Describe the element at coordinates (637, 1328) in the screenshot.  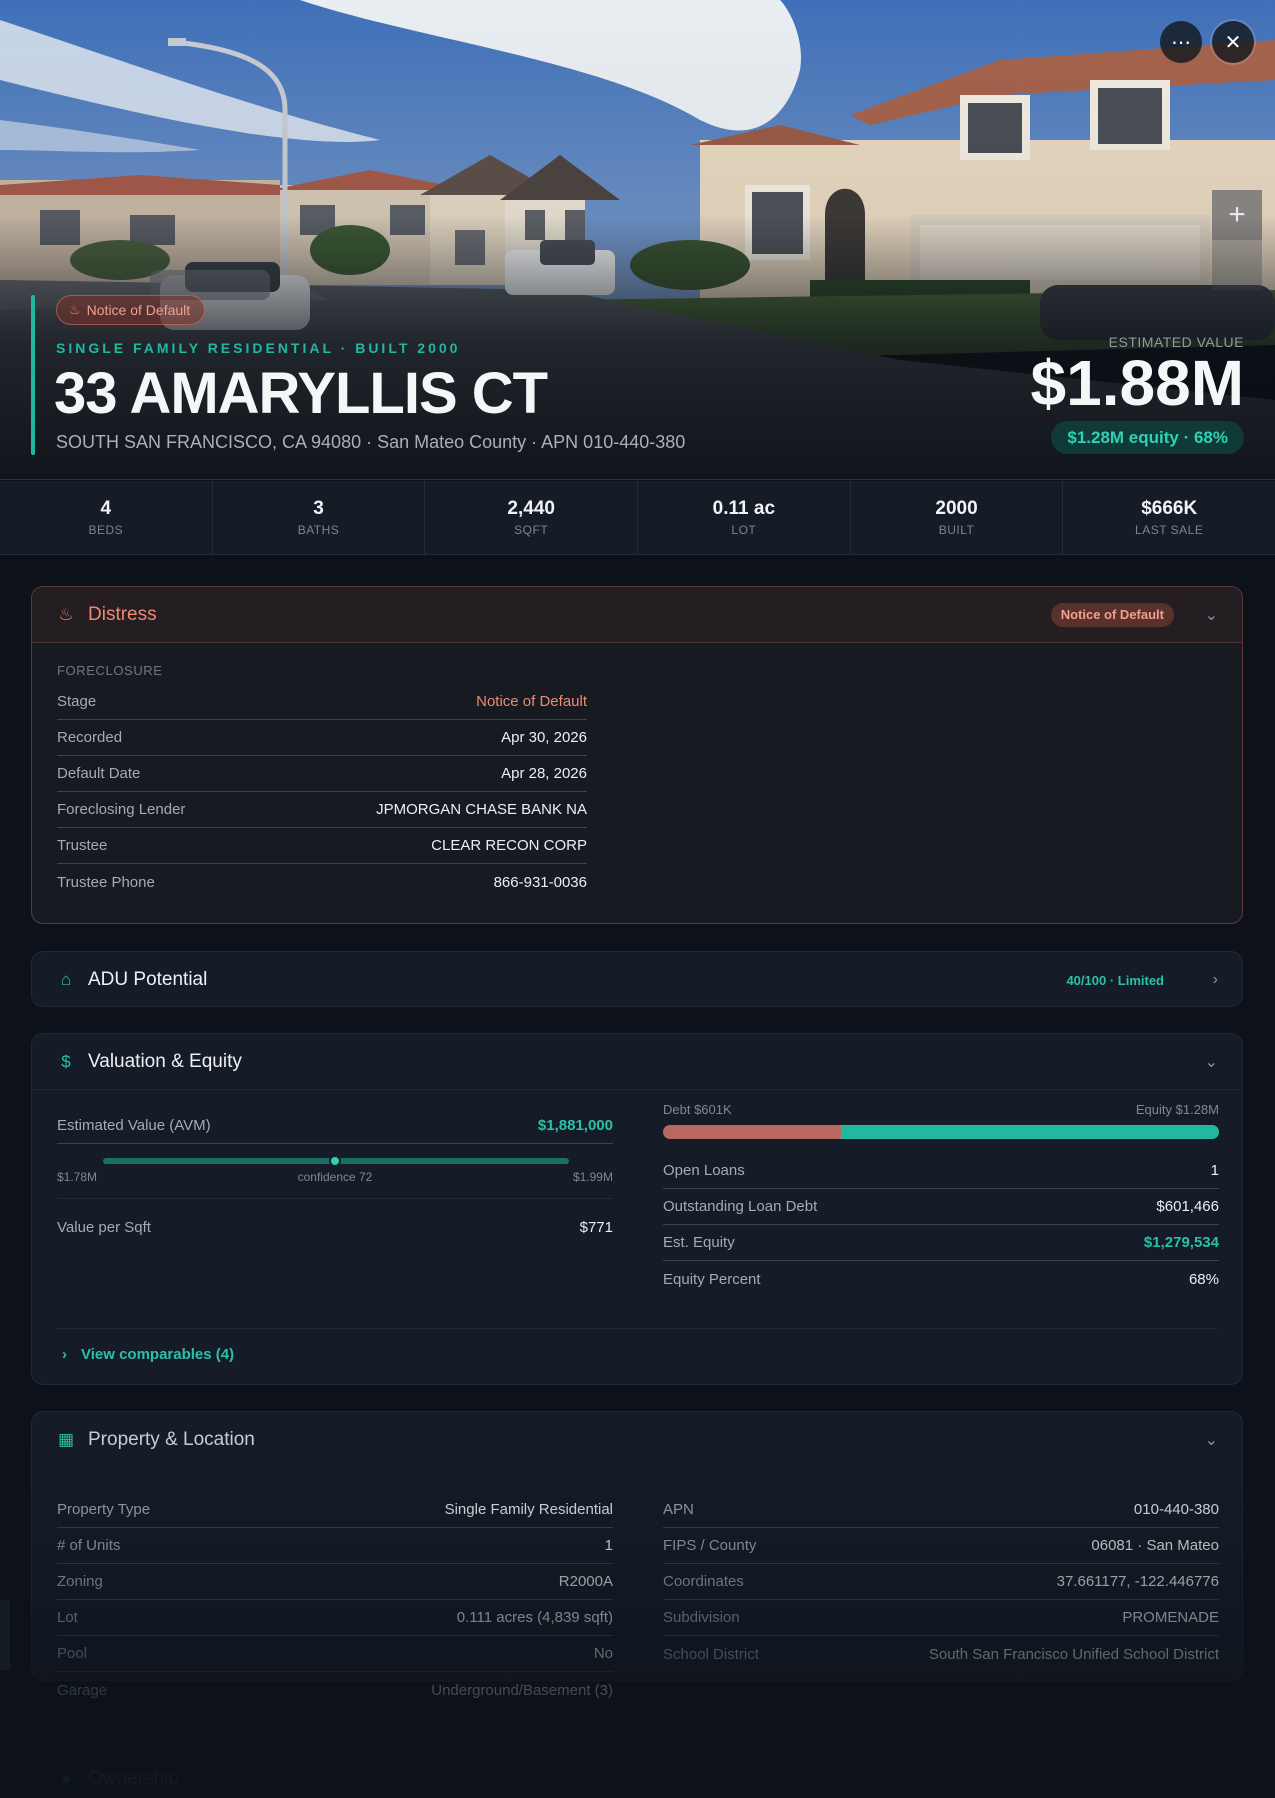
I see `divider` at that location.